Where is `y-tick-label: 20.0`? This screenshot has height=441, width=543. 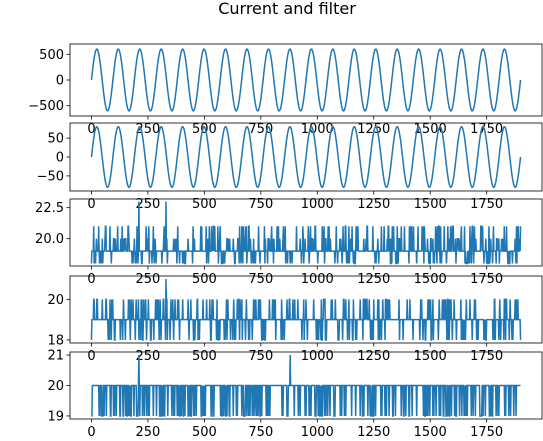
y-tick-label: 20.0 is located at coordinates (49, 239).